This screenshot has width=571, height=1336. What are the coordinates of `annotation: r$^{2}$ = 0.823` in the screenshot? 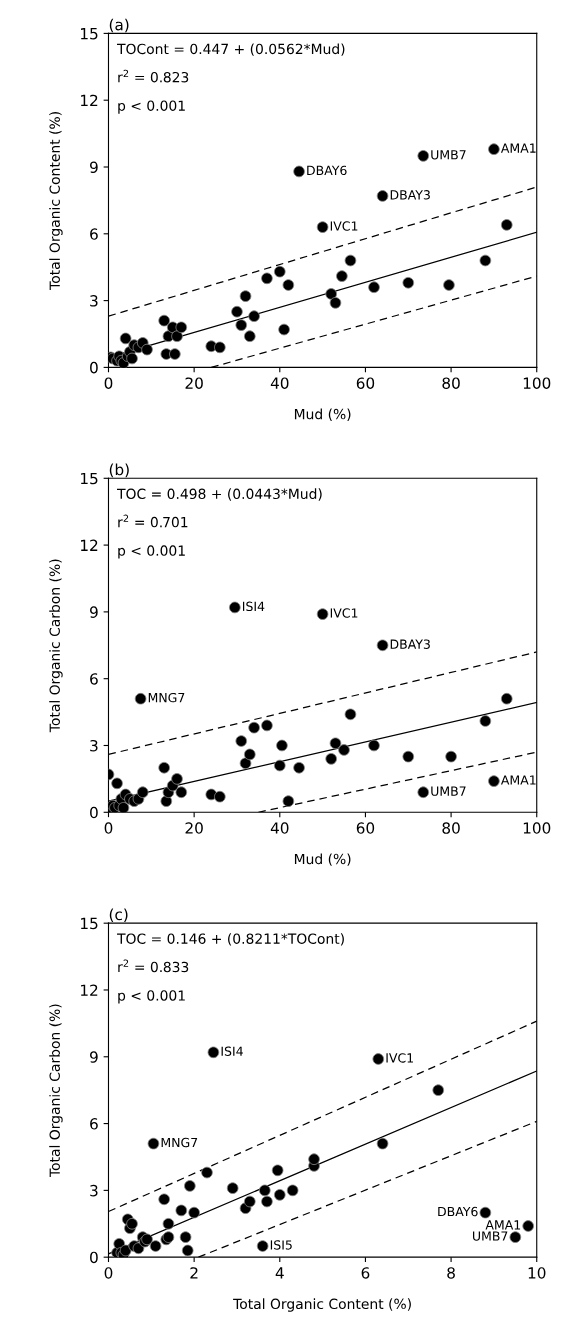 It's located at (153, 76).